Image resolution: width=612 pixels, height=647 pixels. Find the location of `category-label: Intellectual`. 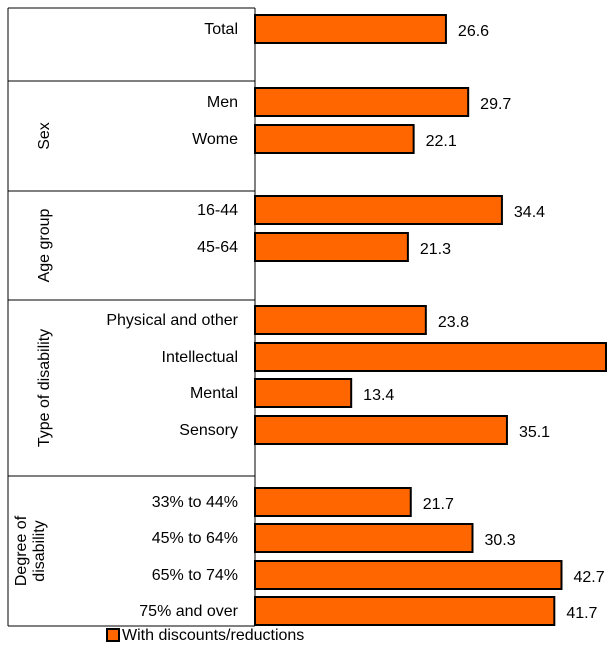

category-label: Intellectual is located at coordinates (200, 357).